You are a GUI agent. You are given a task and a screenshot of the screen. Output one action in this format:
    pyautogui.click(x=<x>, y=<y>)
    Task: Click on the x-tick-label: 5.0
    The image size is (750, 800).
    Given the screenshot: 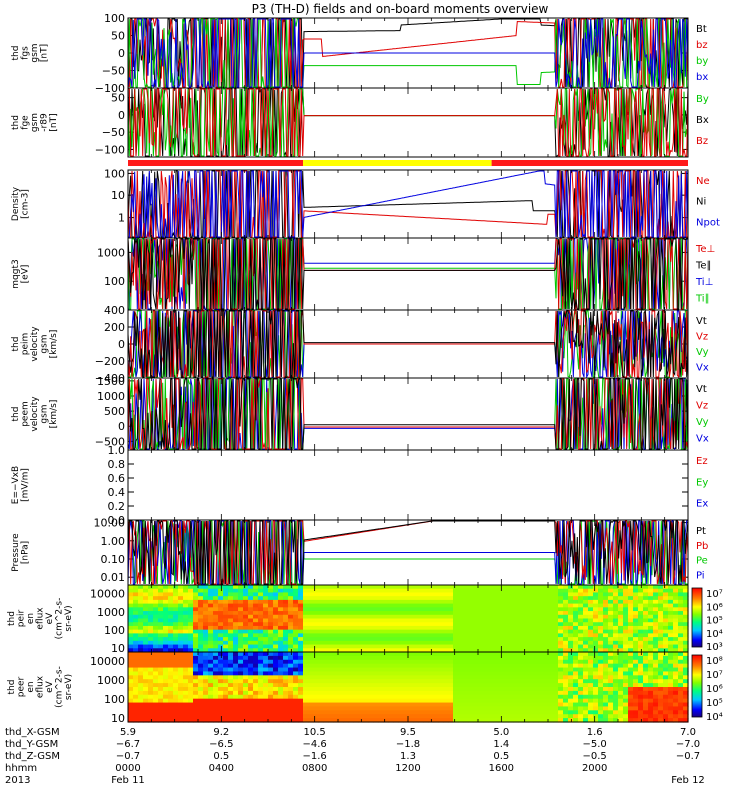 What is the action you would take?
    pyautogui.click(x=501, y=732)
    